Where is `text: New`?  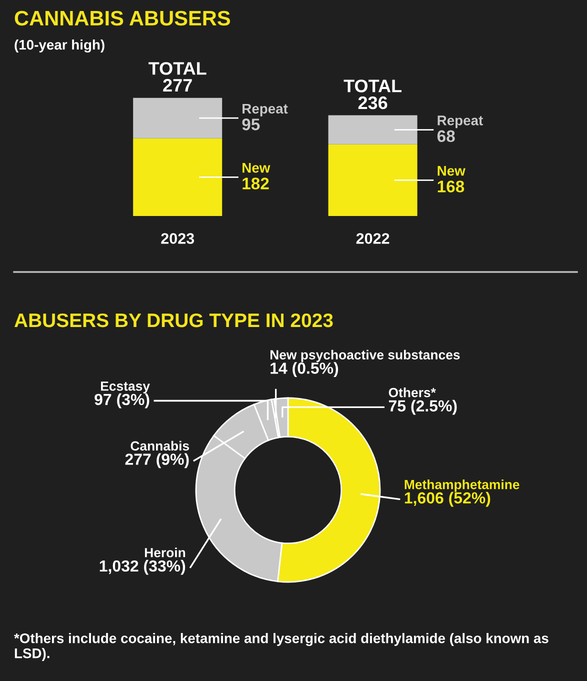
text: New is located at coordinates (256, 168).